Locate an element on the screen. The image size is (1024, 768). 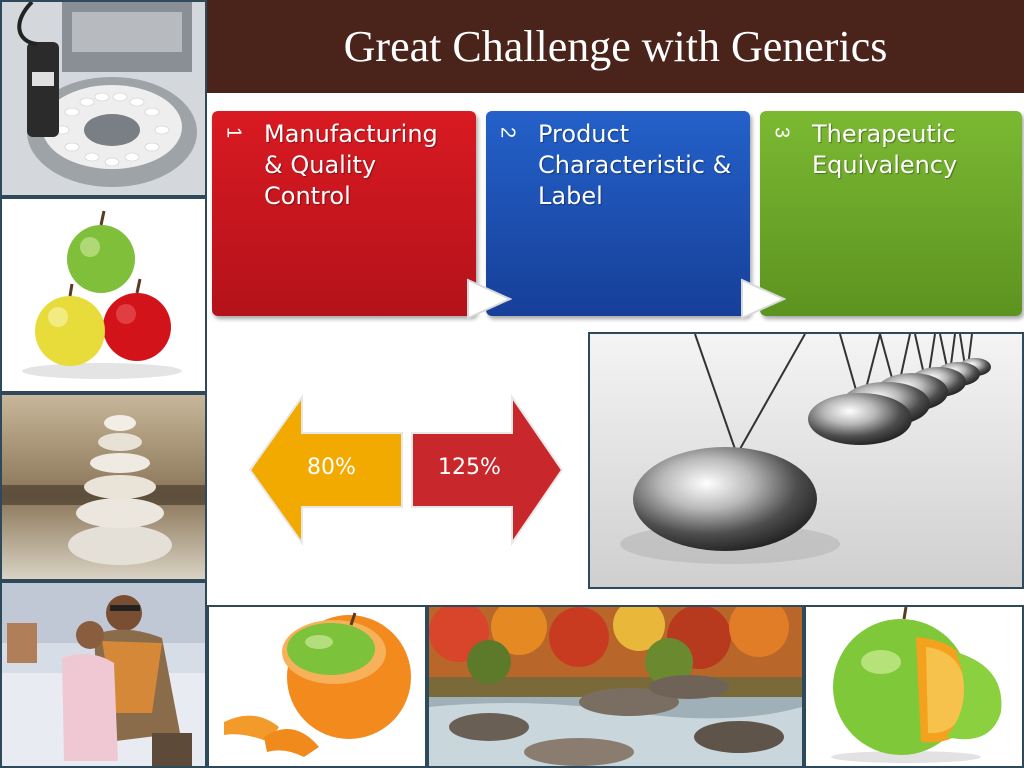
pill-machine-image is located at coordinates (103, 98).